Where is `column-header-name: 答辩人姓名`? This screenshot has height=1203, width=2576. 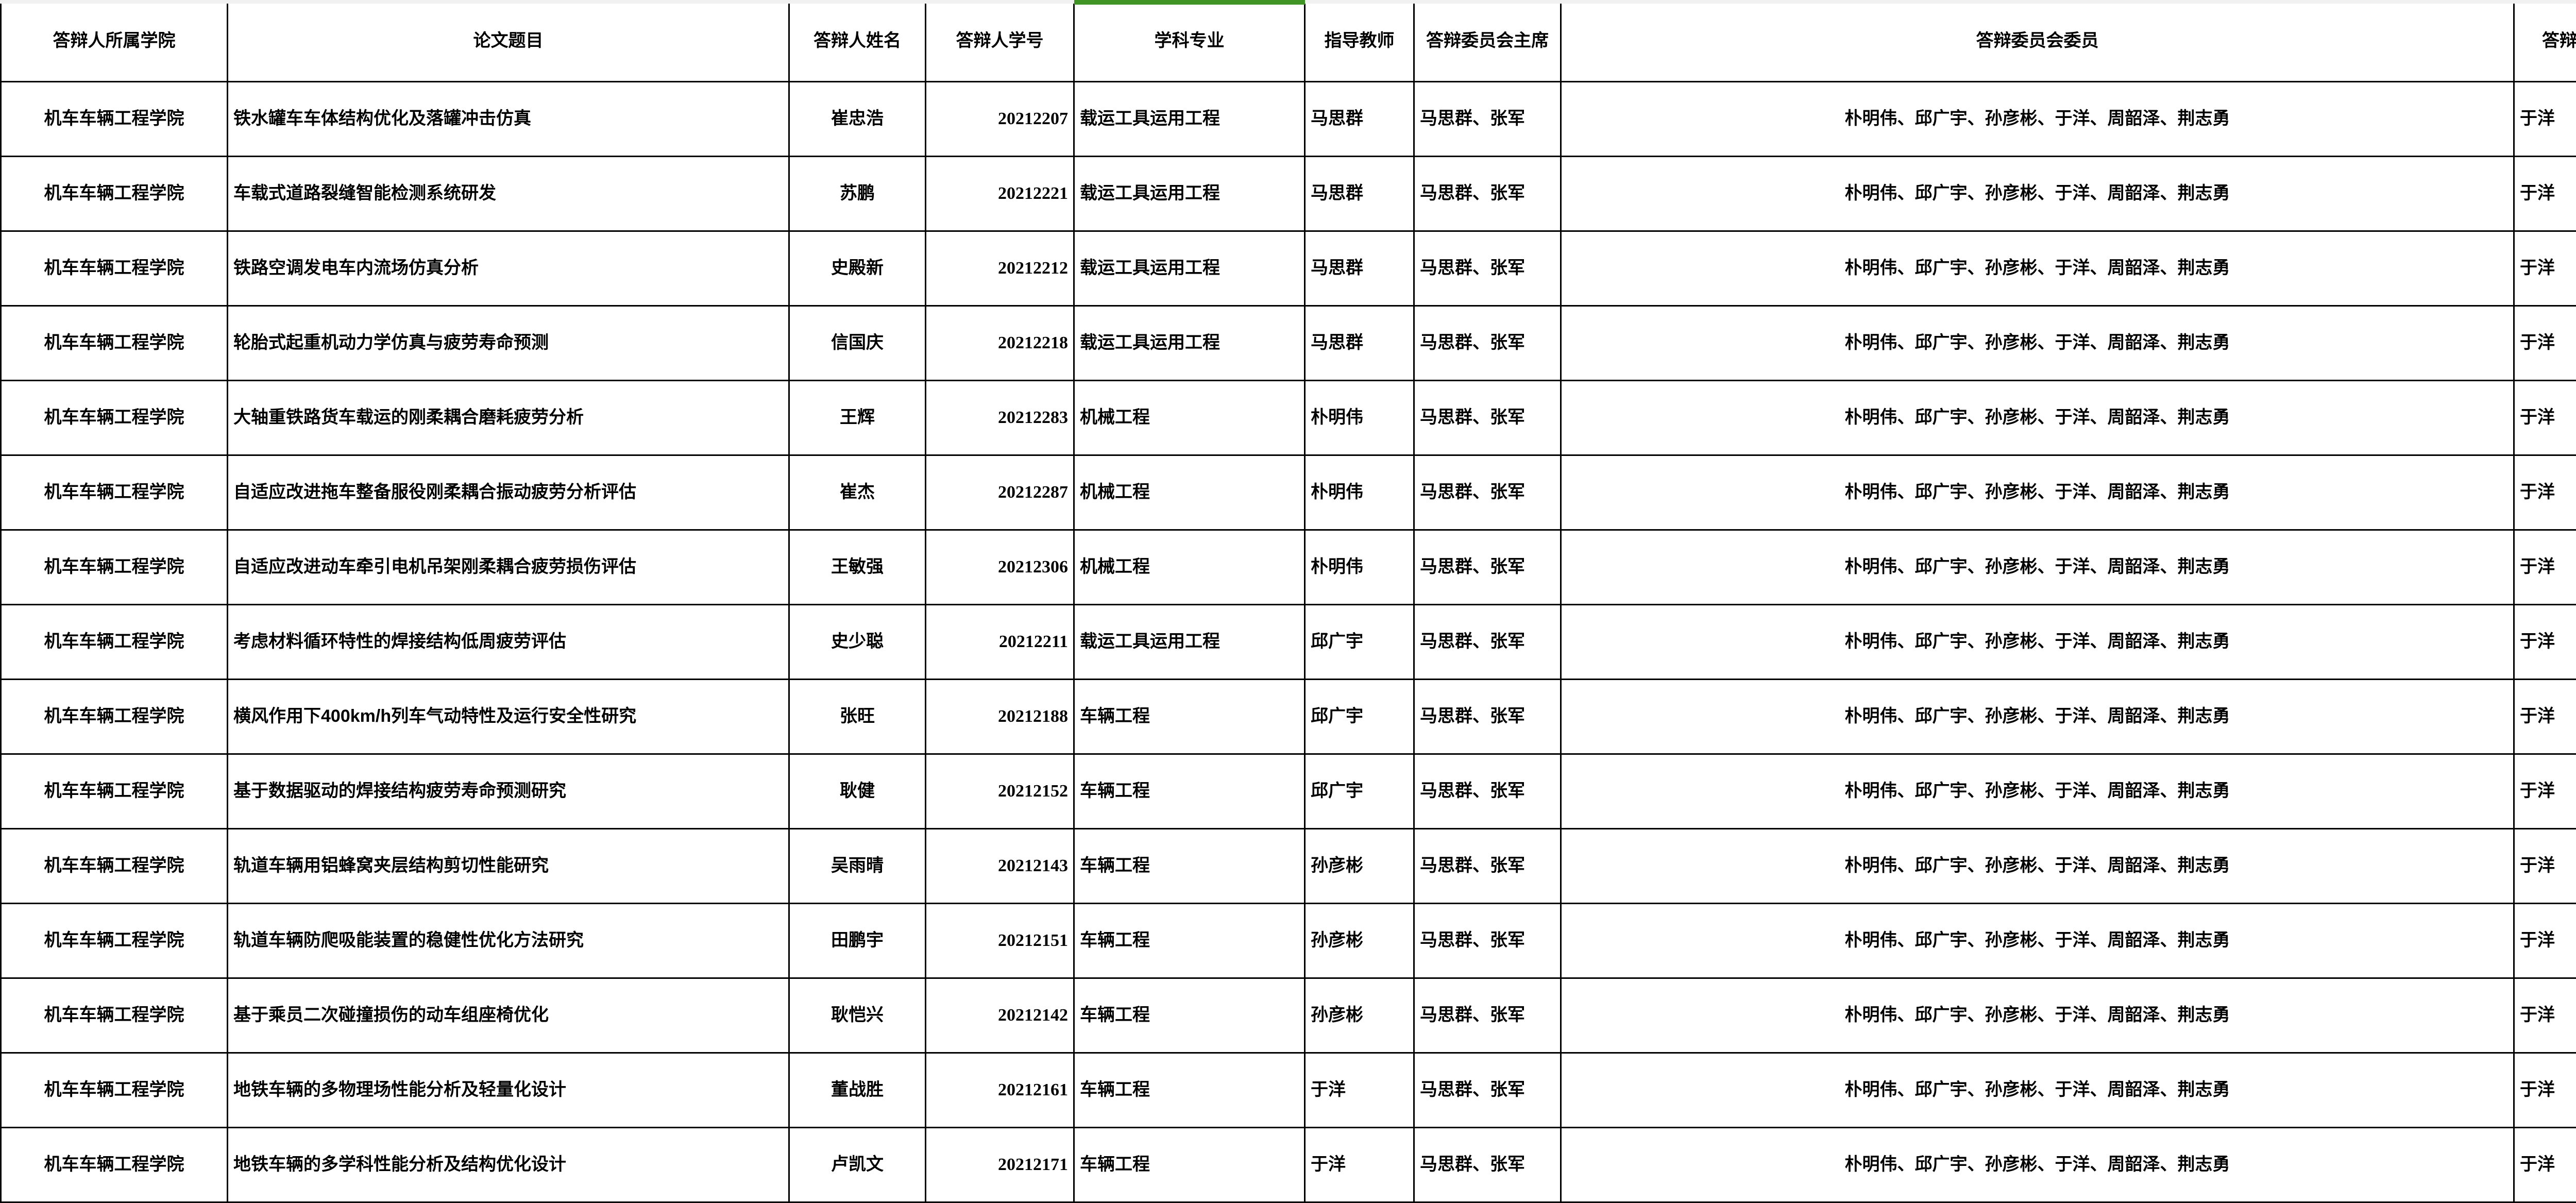
column-header-name: 答辩人姓名 is located at coordinates (857, 41).